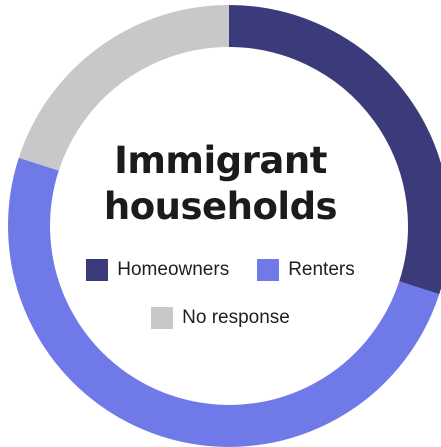 This screenshot has height=447, width=441. Describe the element at coordinates (268, 270) in the screenshot. I see `legend-swatch-renters` at that location.